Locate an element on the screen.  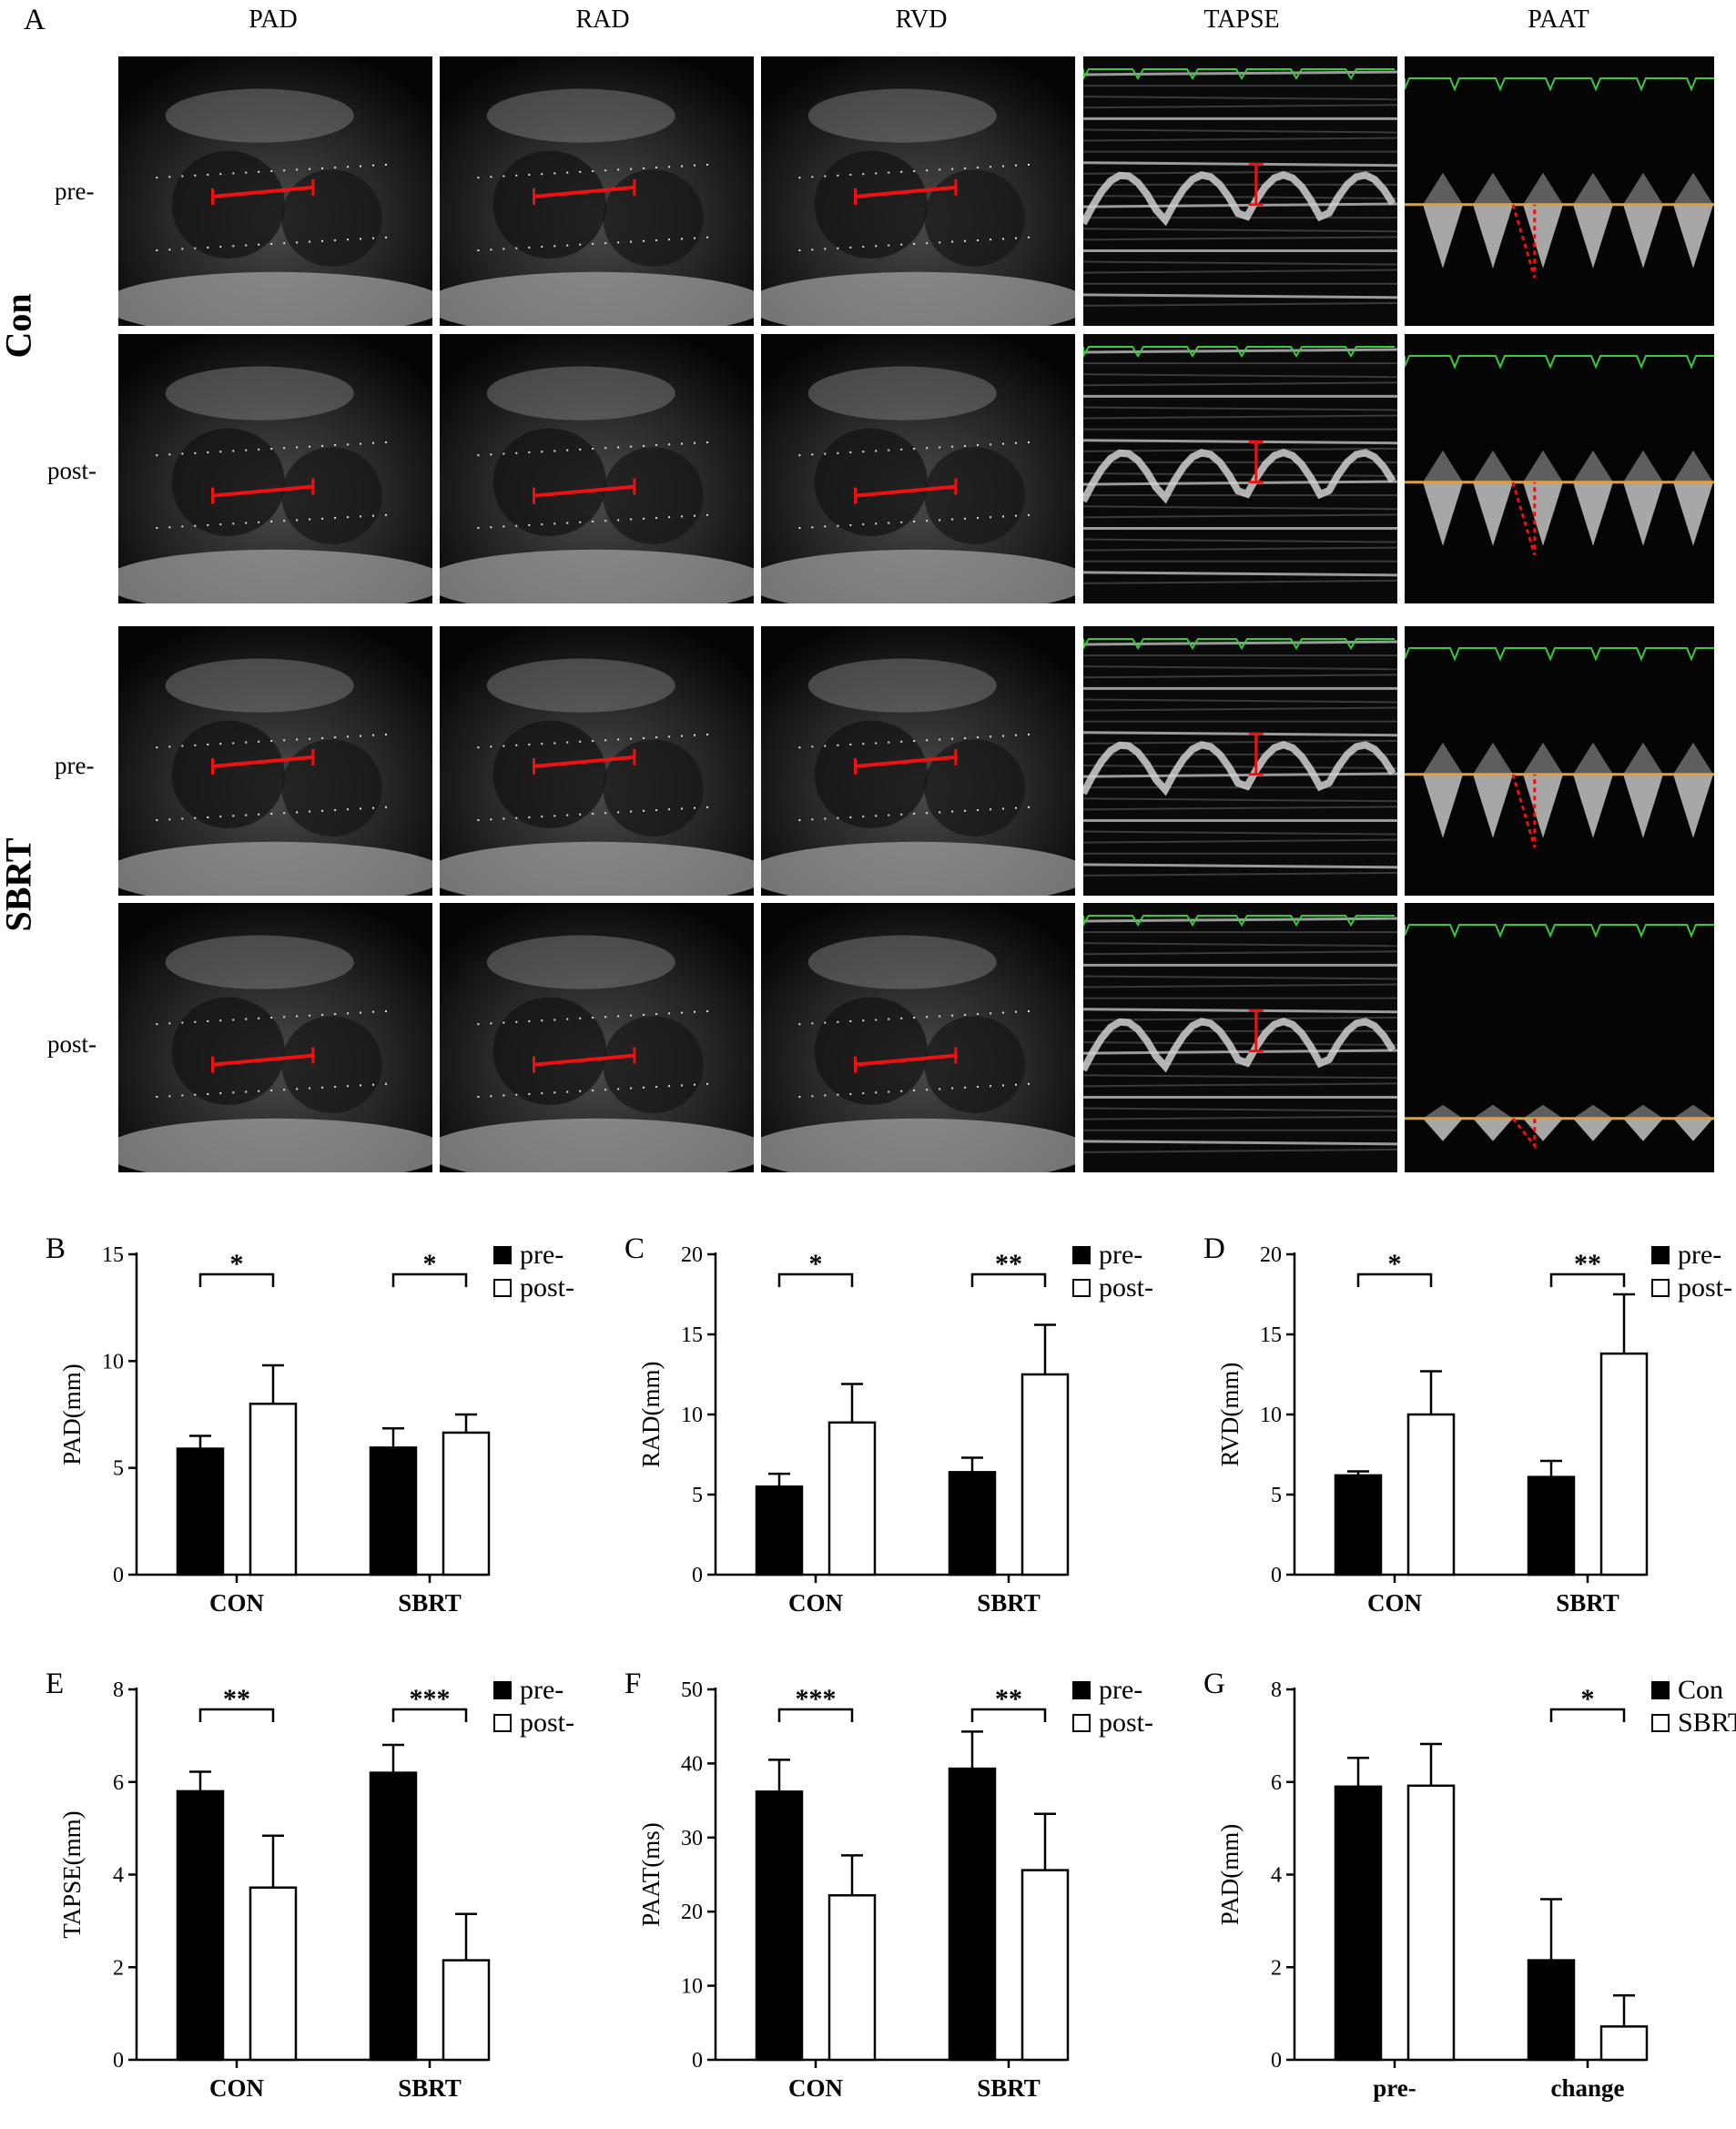
bar-sbrt-change is located at coordinates (1624, 2043).